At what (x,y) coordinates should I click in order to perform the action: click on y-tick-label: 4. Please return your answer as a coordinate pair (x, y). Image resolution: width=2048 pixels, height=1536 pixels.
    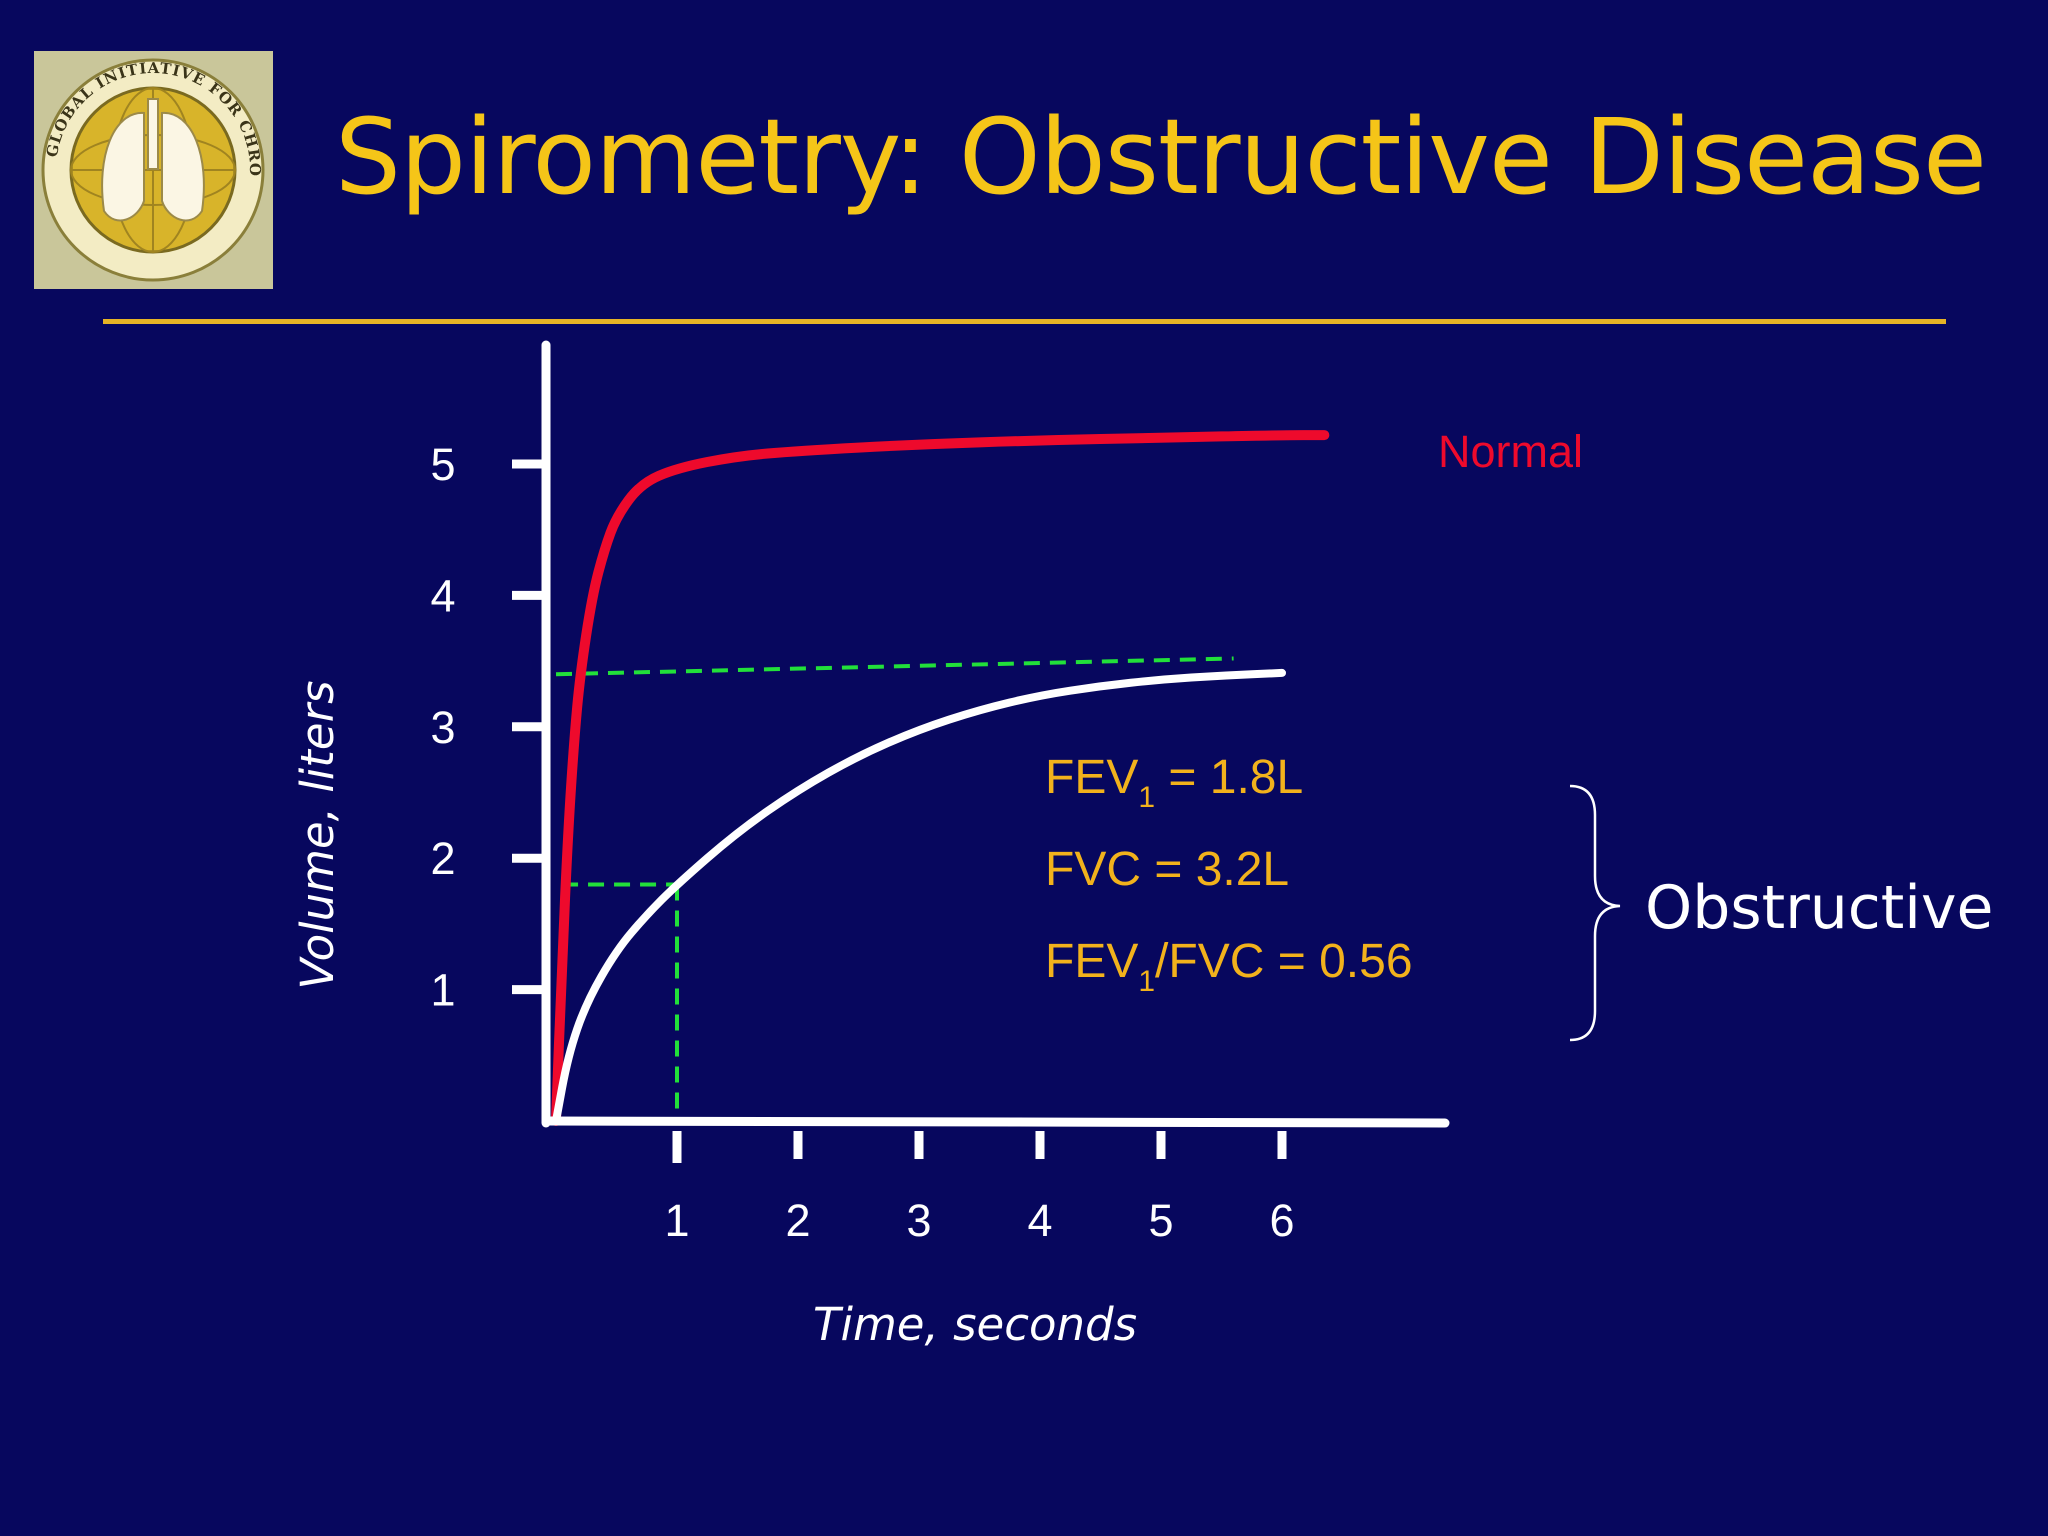
    Looking at the image, I should click on (442, 595).